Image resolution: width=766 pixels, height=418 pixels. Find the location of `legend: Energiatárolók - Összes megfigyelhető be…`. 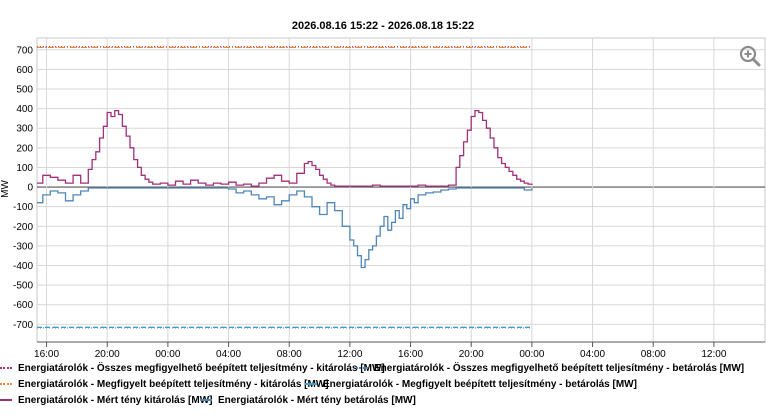

legend: Energiatárolók - Összes megfigyelhető be… is located at coordinates (383, 385).